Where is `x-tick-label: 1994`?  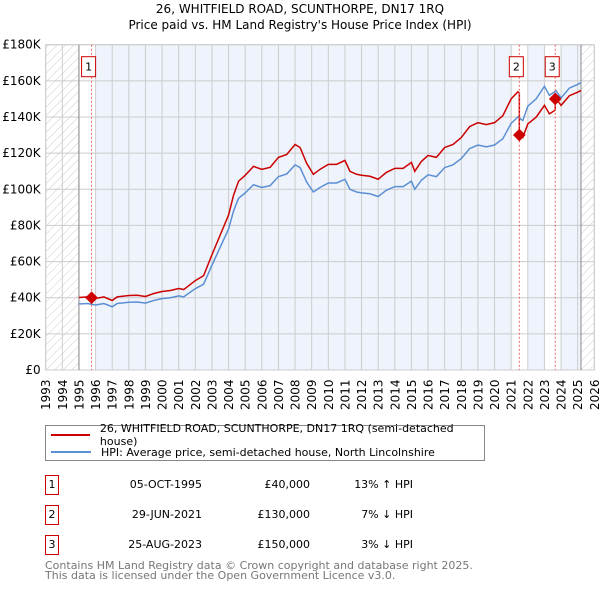
x-tick-label: 1994 is located at coordinates (63, 394).